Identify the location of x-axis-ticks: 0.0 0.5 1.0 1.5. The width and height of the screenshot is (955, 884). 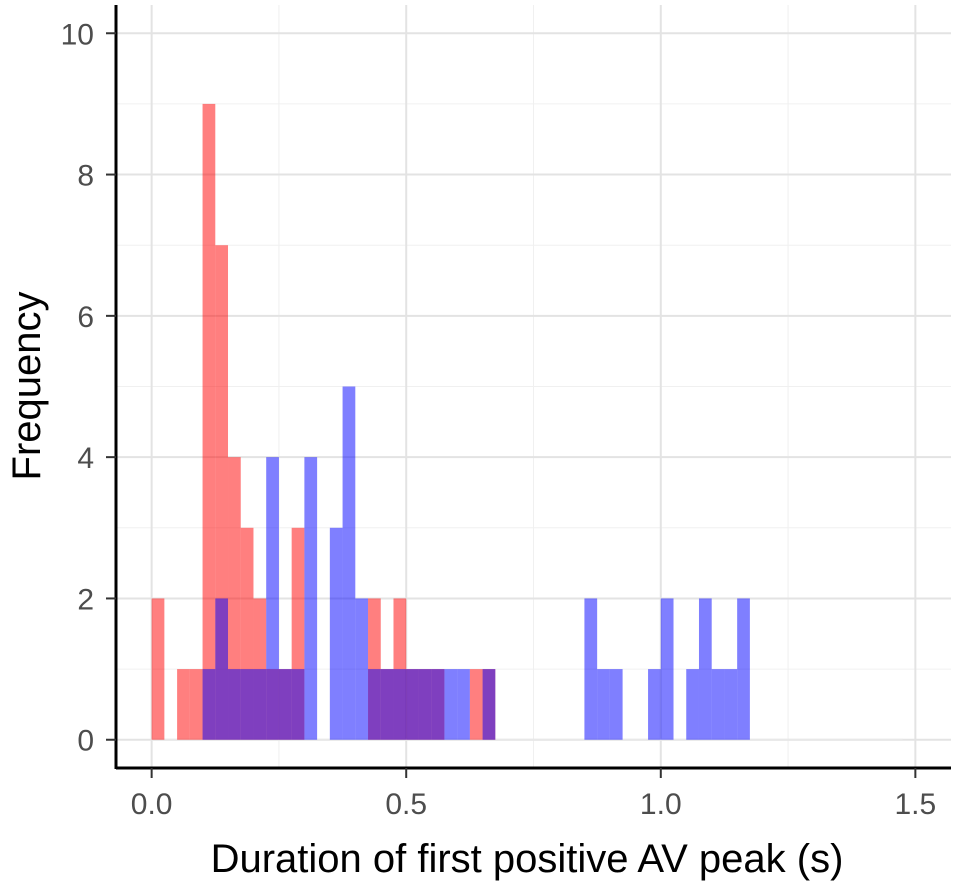
(533, 794).